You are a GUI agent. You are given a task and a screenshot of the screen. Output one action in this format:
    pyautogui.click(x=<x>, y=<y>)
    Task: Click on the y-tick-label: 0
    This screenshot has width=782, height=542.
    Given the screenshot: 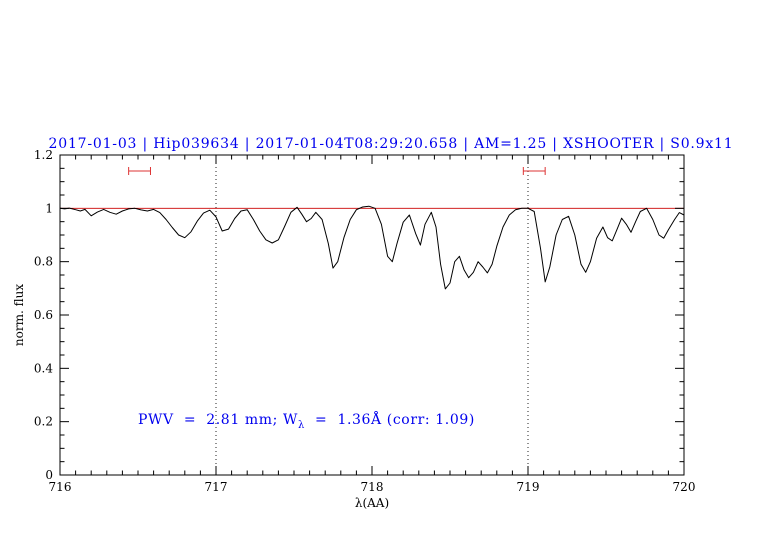 What is the action you would take?
    pyautogui.click(x=49, y=475)
    